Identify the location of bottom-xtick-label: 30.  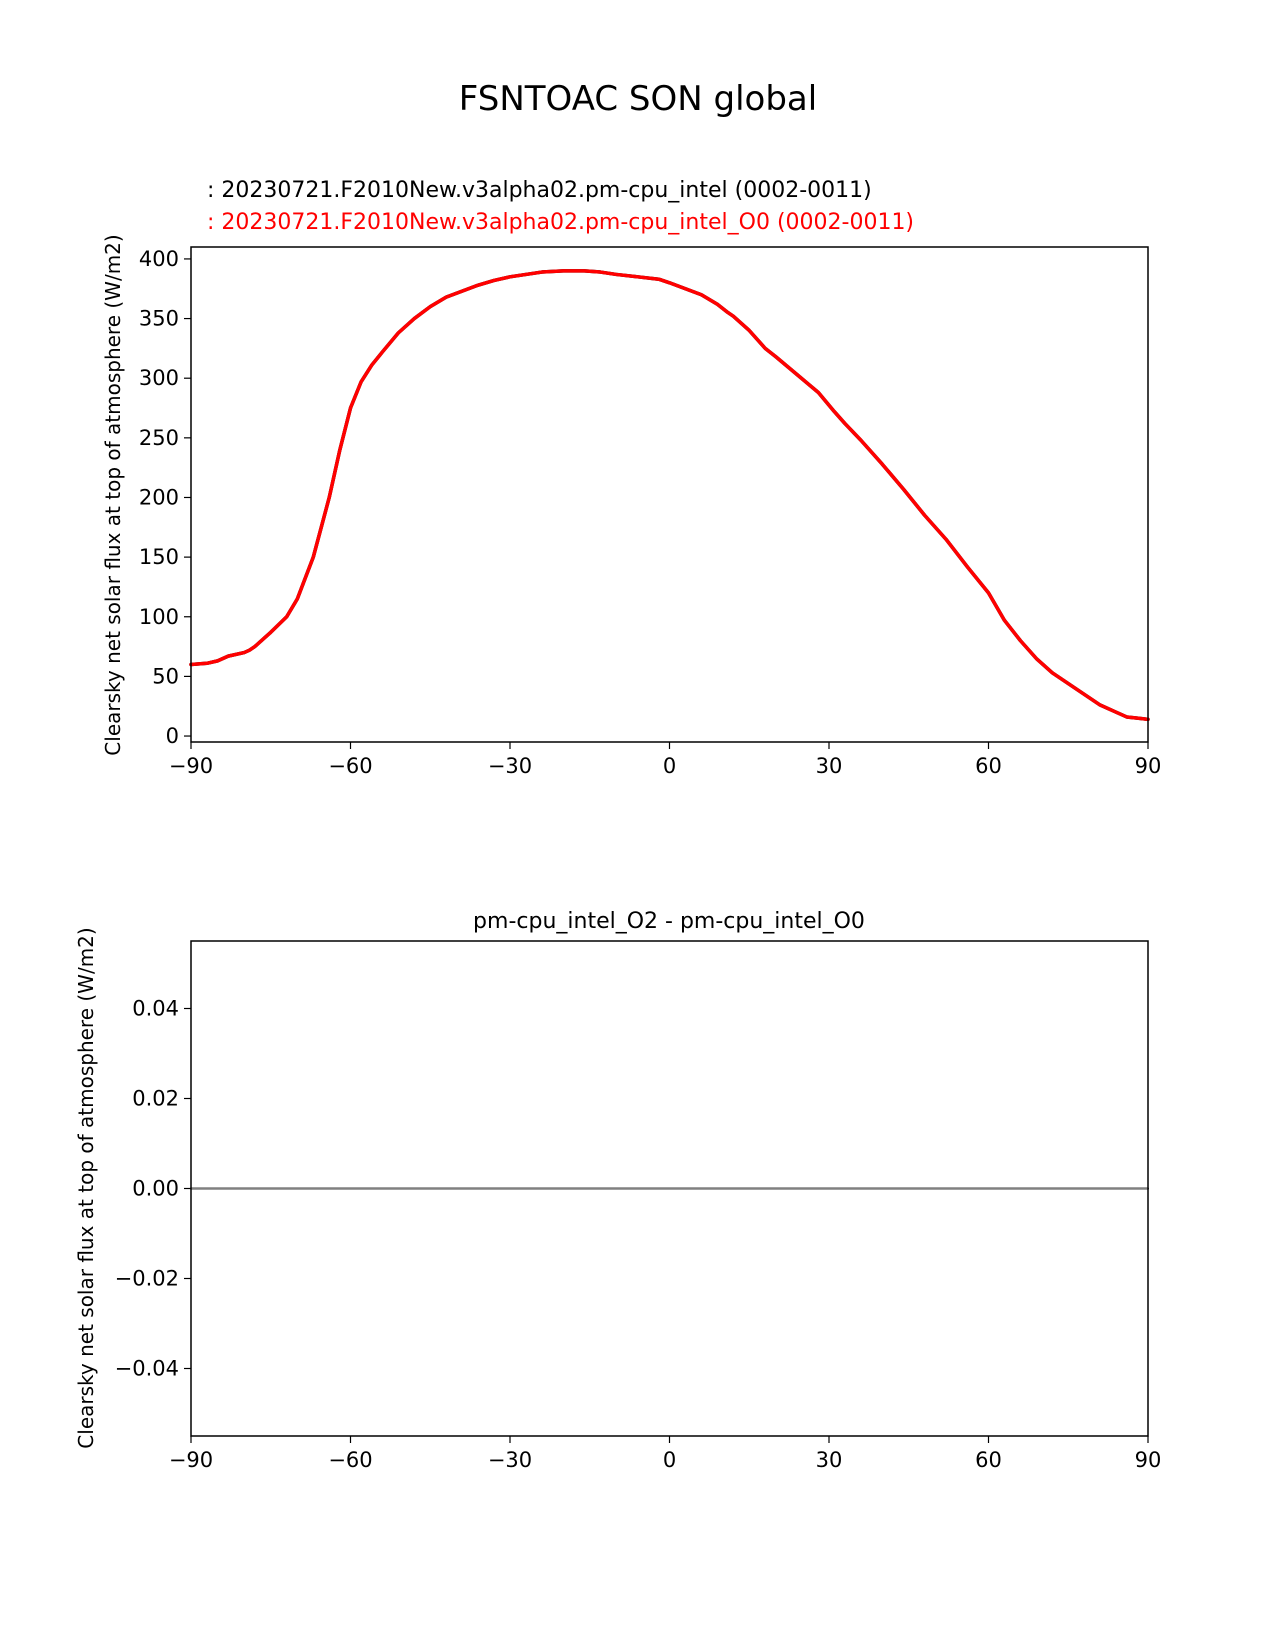
(829, 1460).